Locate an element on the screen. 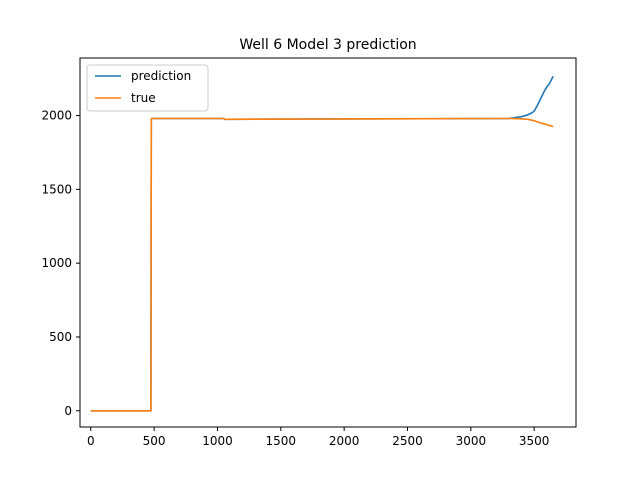 This screenshot has width=640, height=480. y-tick-label: 1000 is located at coordinates (56, 263).